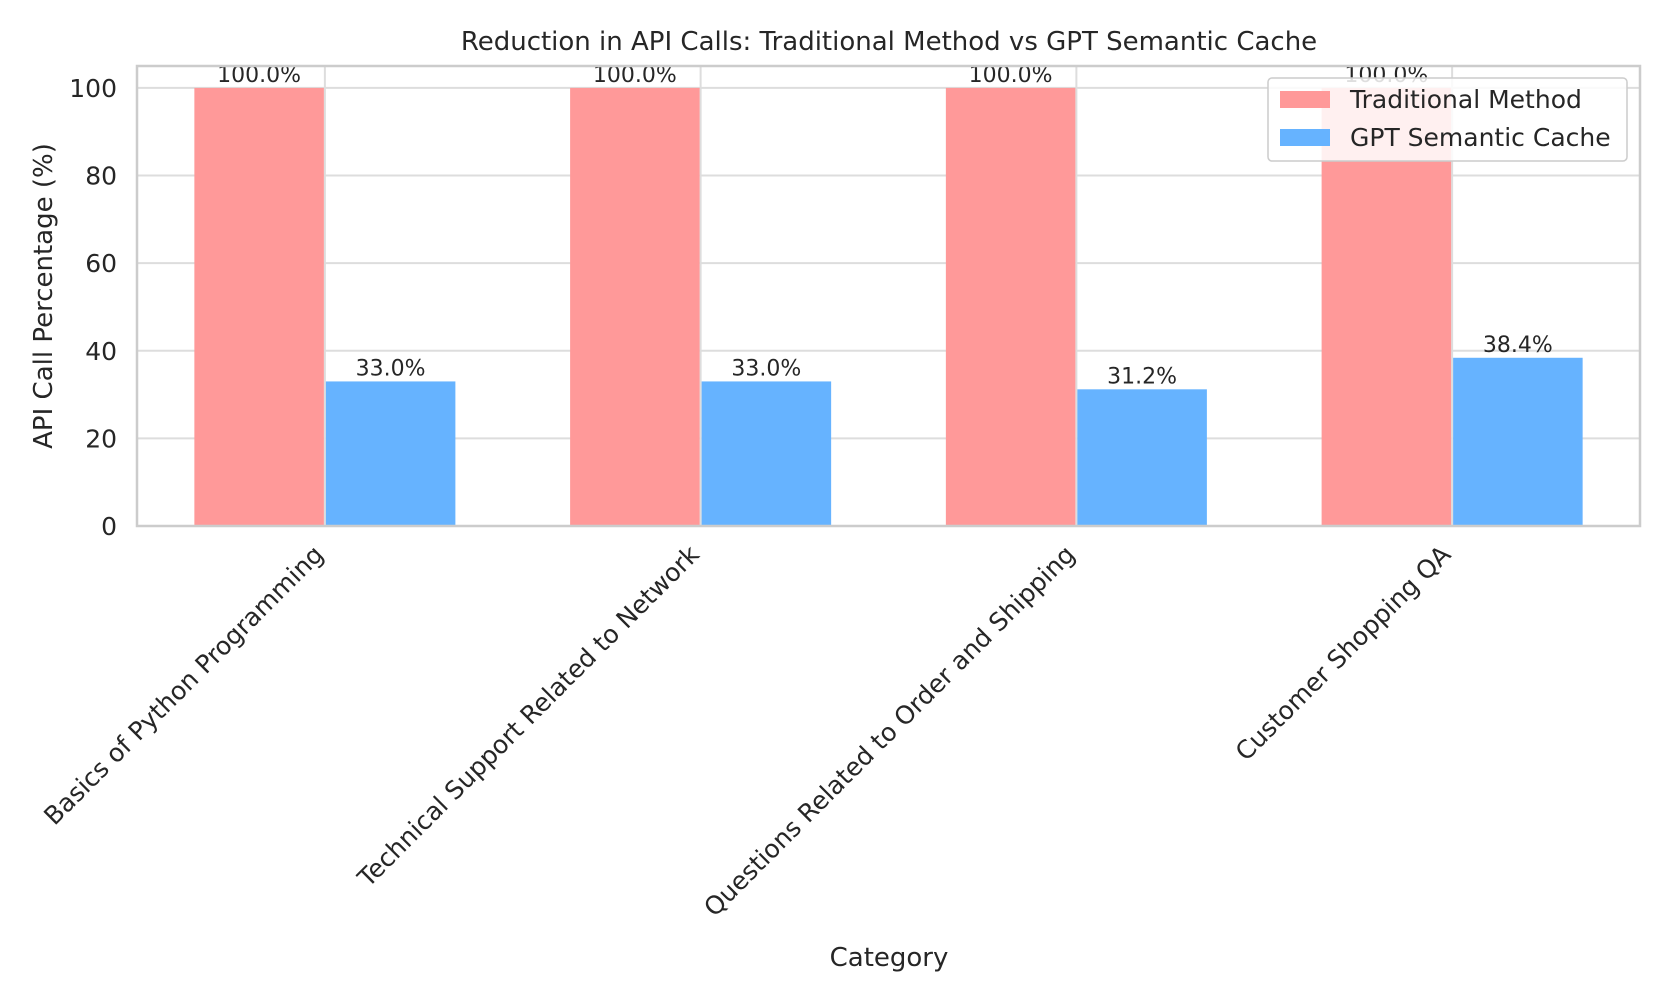 Image resolution: width=1661 pixels, height=1001 pixels. Describe the element at coordinates (889, 958) in the screenshot. I see `x-axis-label: Category` at that location.